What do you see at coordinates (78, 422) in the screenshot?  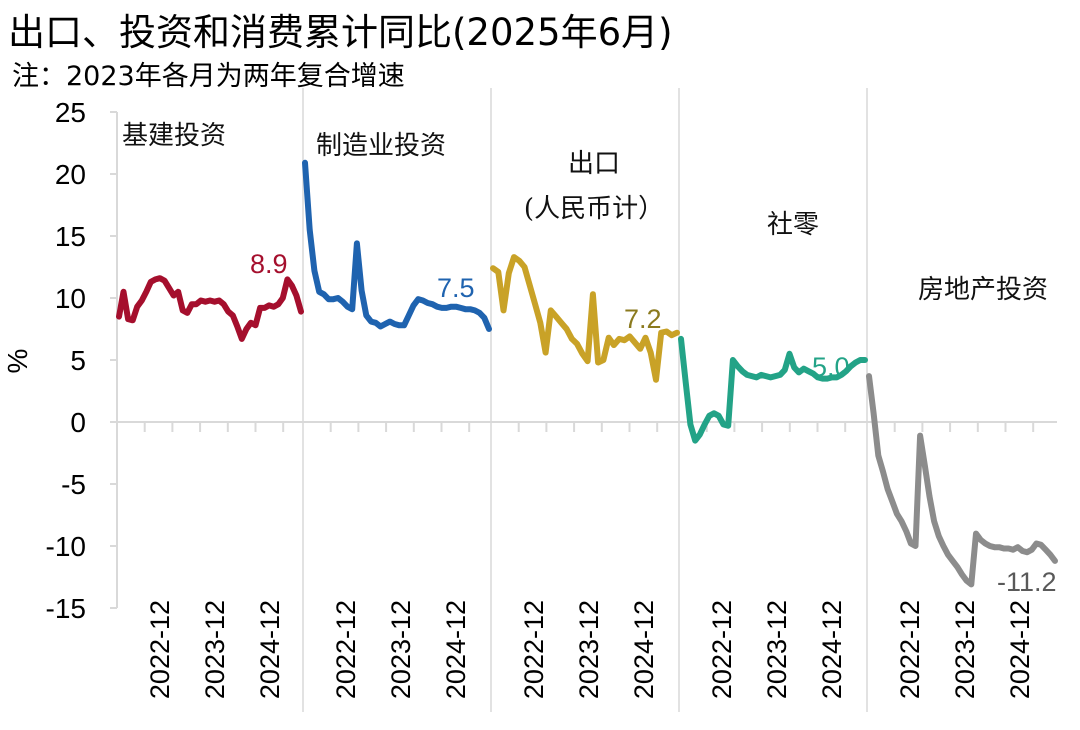 I see `y-tick-label: 0` at bounding box center [78, 422].